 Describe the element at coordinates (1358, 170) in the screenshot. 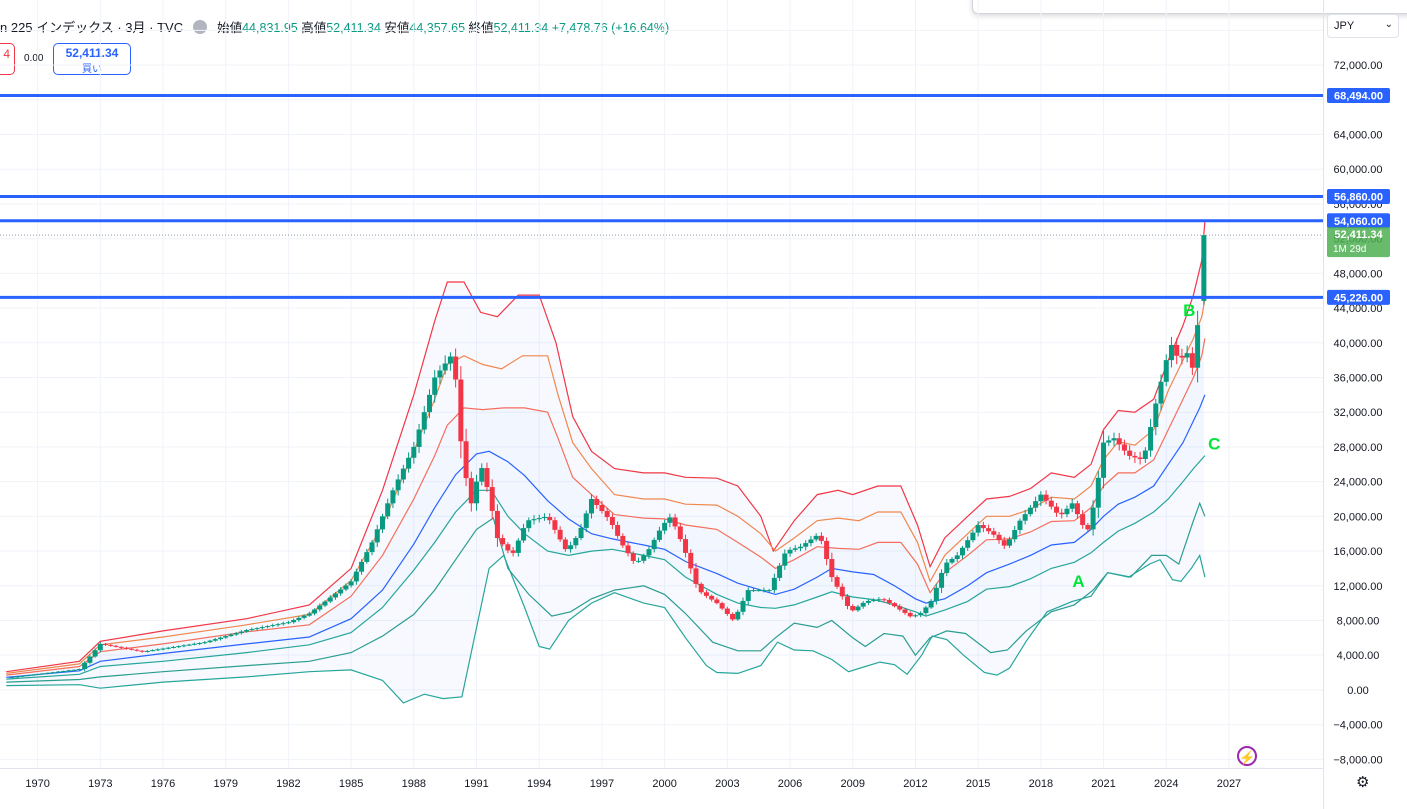

I see `y-tick-label: 60,000.00` at that location.